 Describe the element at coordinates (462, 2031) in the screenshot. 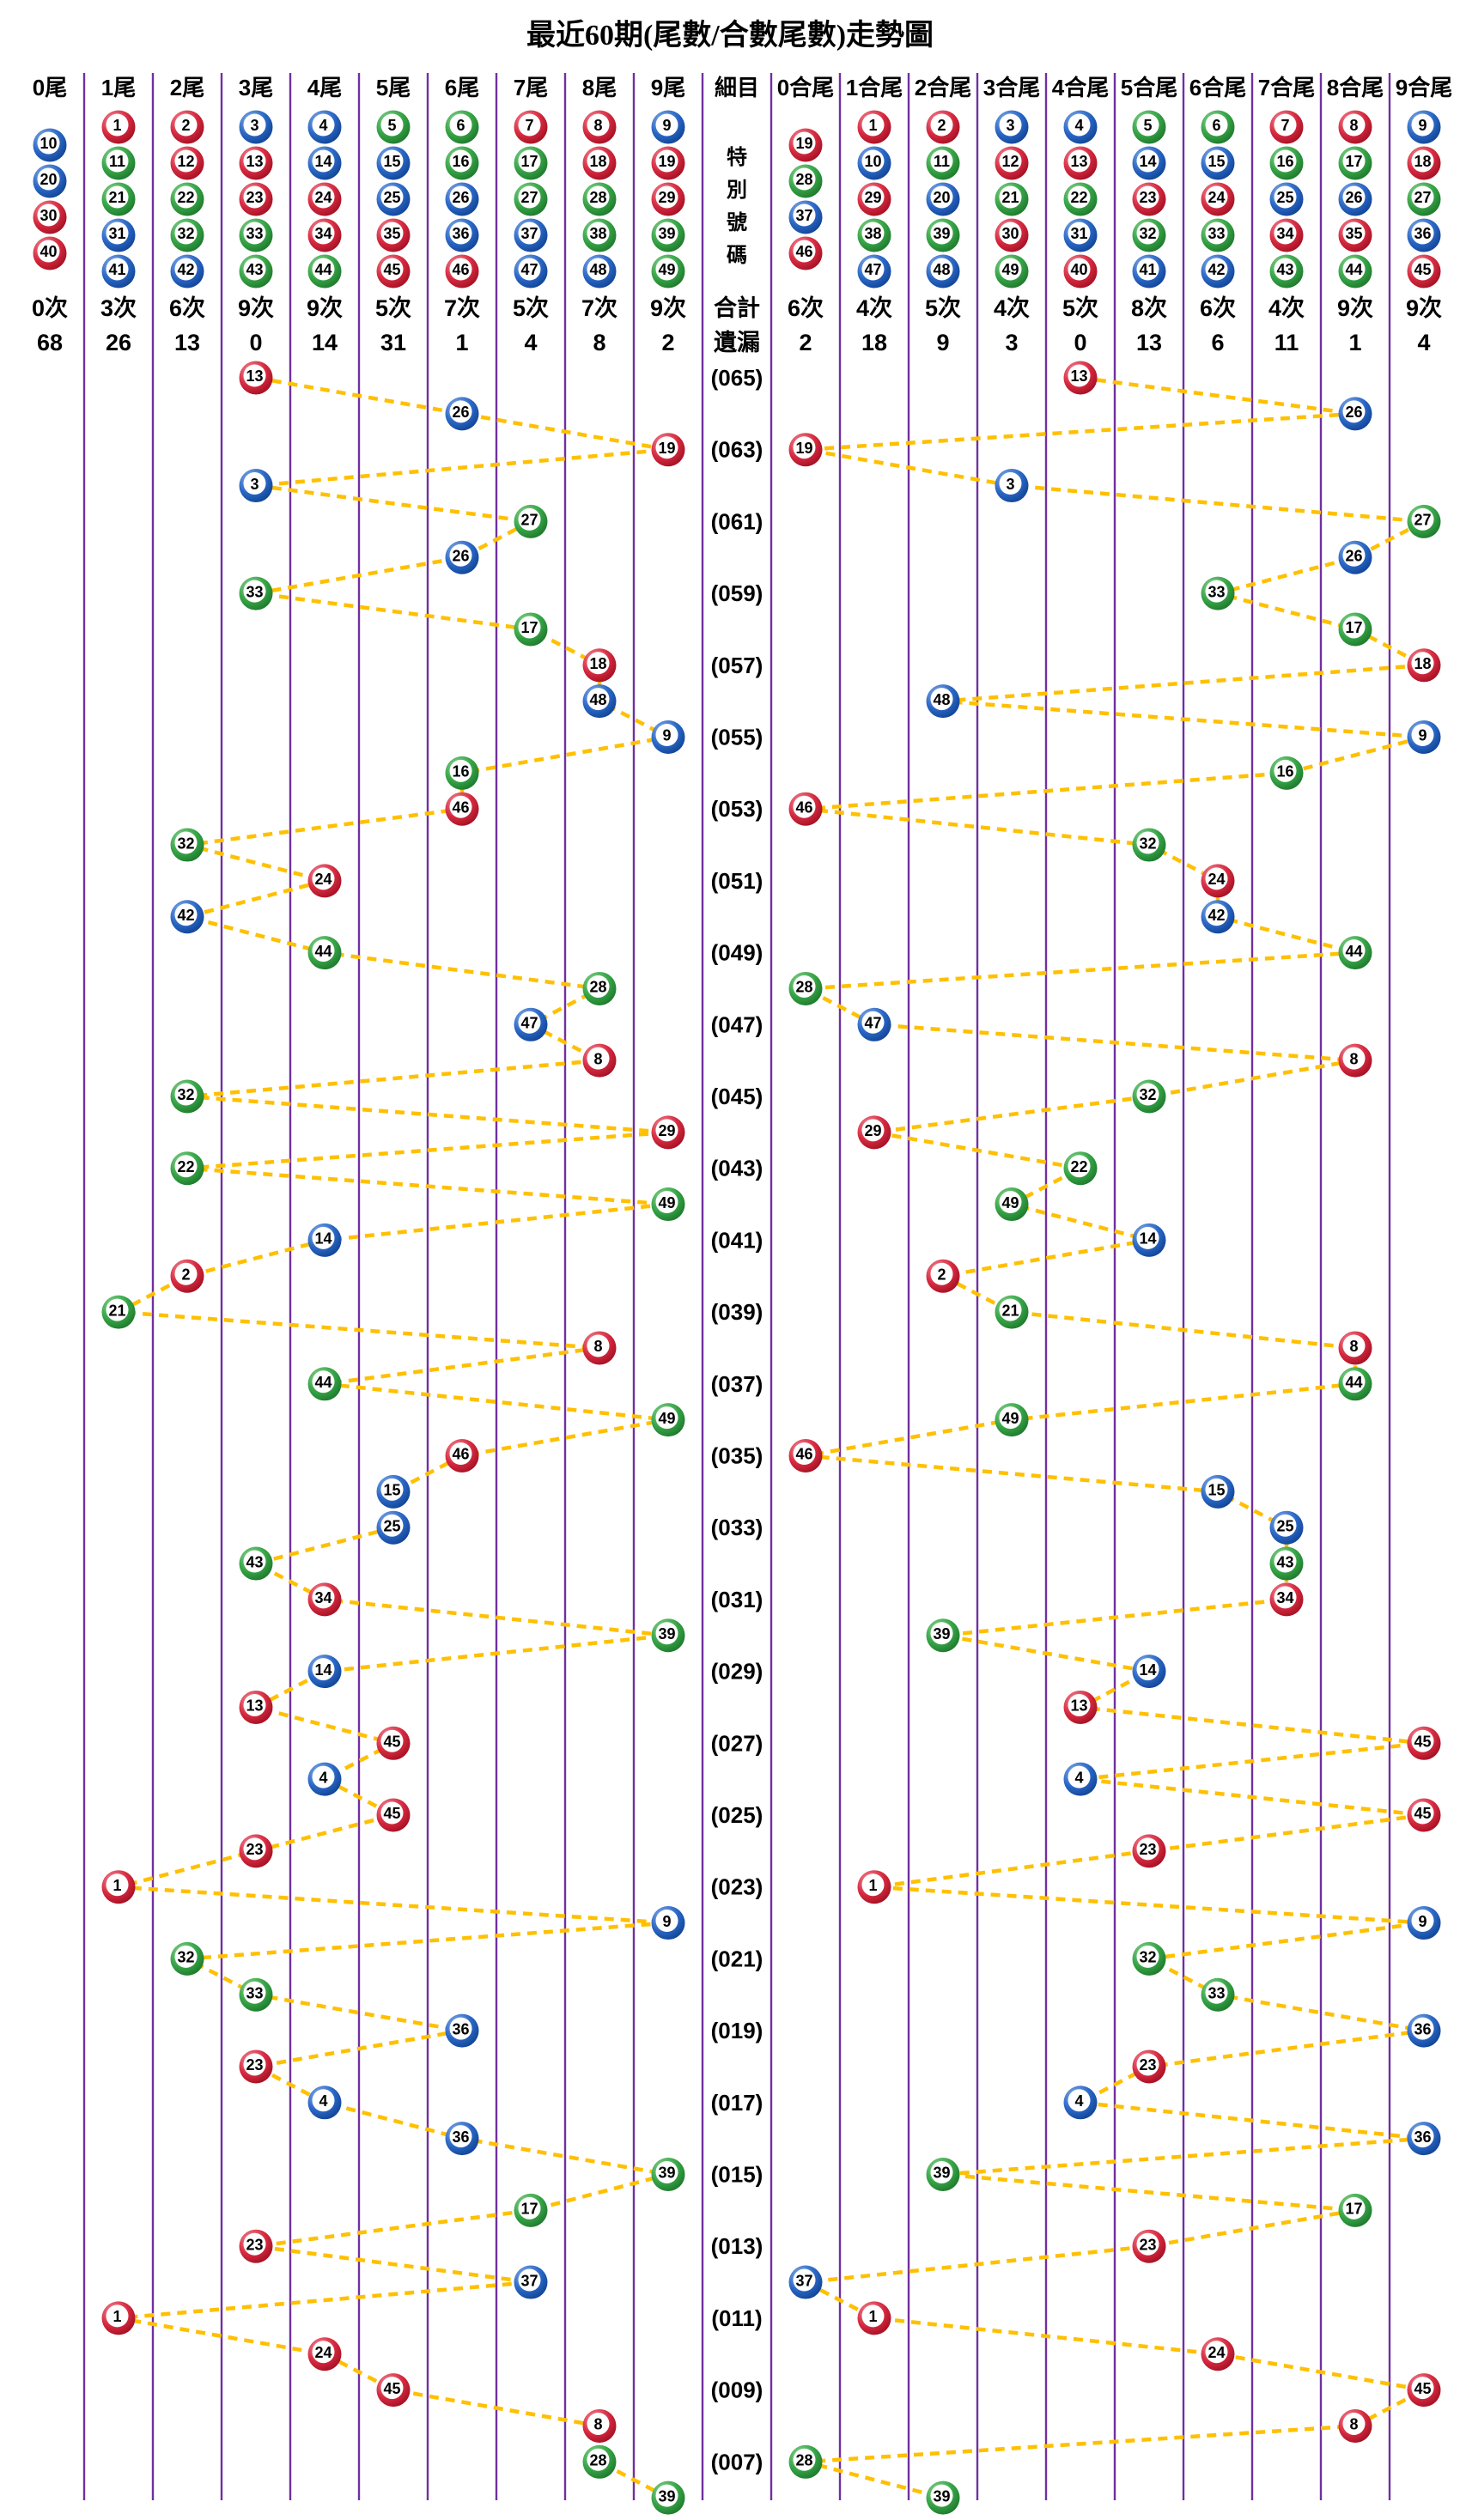

I see `chart-ball-tail: 36` at that location.